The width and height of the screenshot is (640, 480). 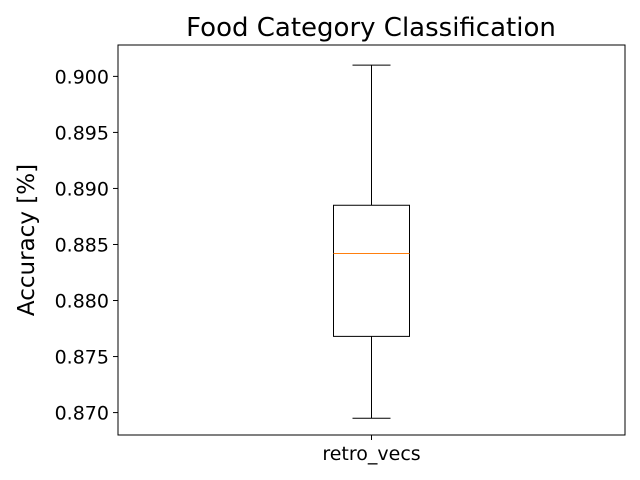 What do you see at coordinates (82, 133) in the screenshot?
I see `y-tick-label: 0.895` at bounding box center [82, 133].